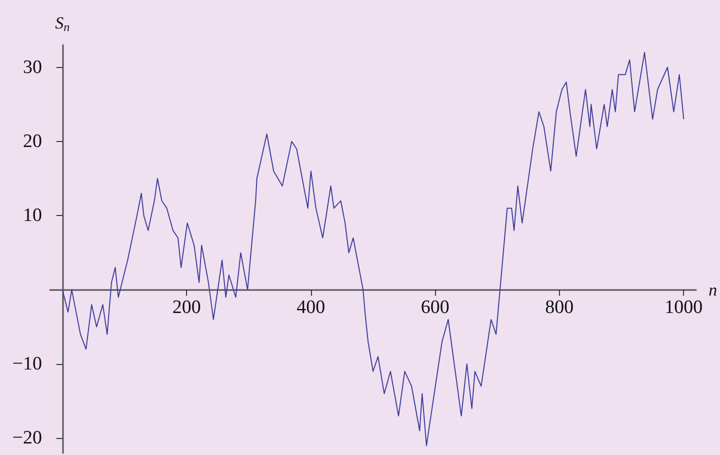 Image resolution: width=720 pixels, height=455 pixels. What do you see at coordinates (186, 307) in the screenshot?
I see `x-tick-label: 200` at bounding box center [186, 307].